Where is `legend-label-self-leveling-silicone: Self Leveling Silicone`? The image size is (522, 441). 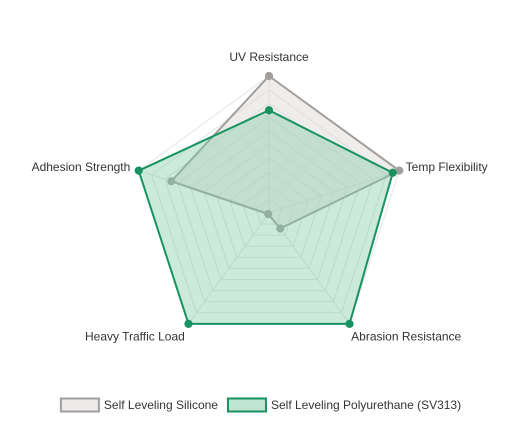
legend-label-self-leveling-silicone: Self Leveling Silicone is located at coordinates (161, 405).